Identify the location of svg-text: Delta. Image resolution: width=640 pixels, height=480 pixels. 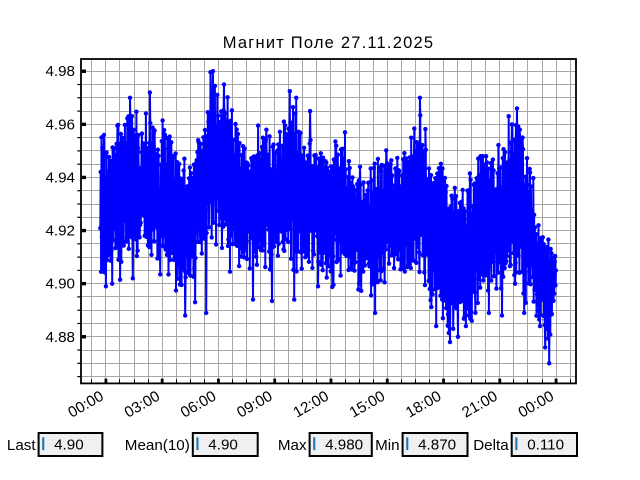
(491, 445).